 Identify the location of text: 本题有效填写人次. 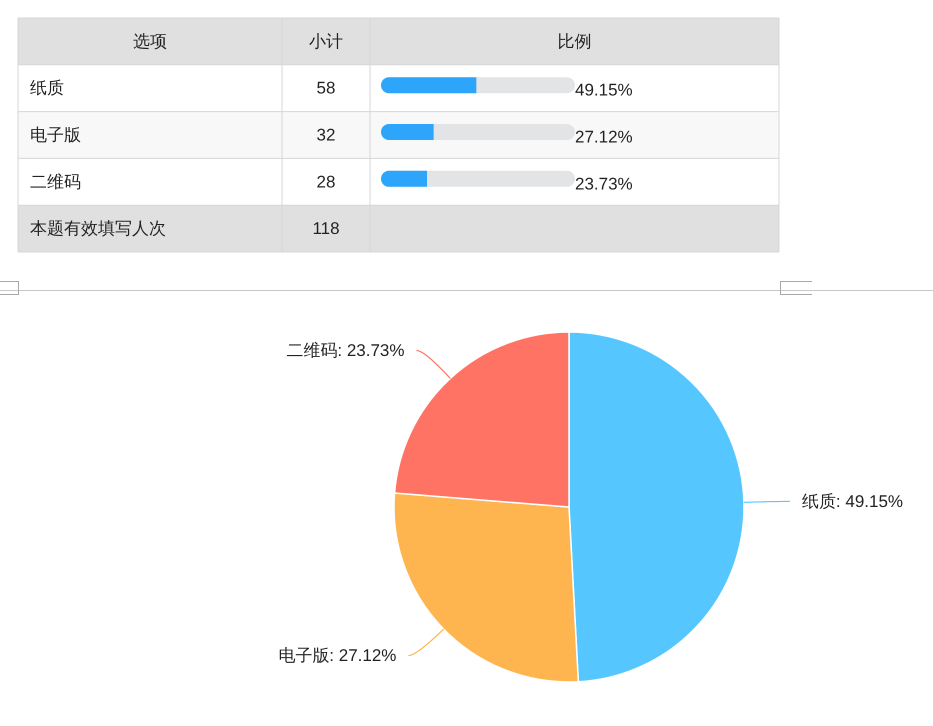
(98, 228).